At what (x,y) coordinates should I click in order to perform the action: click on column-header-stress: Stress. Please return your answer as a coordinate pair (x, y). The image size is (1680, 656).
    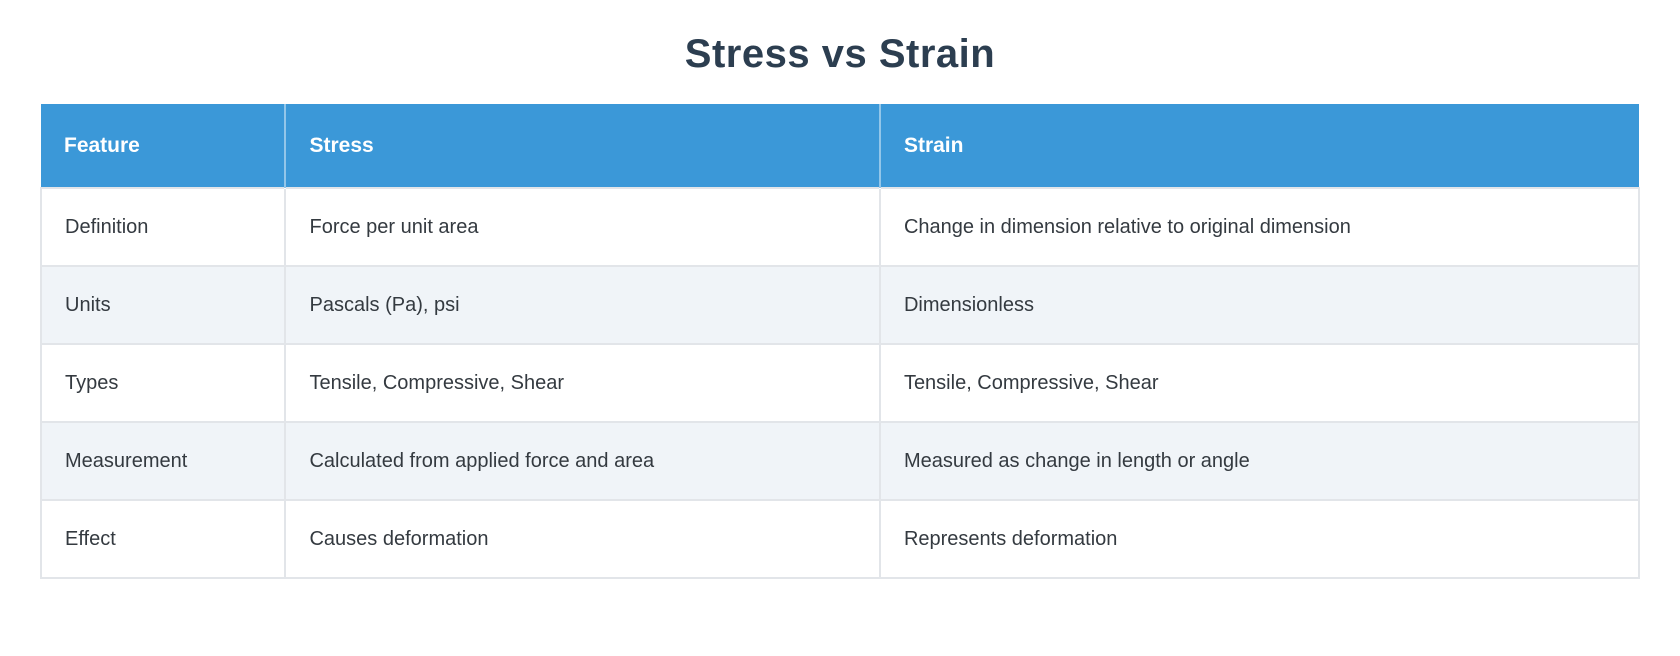
    Looking at the image, I should click on (583, 146).